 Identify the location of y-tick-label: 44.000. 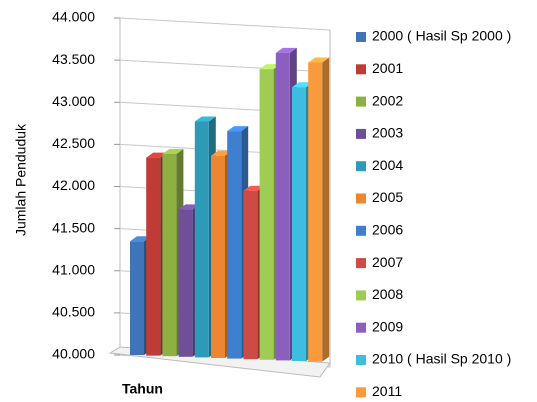
(73, 17).